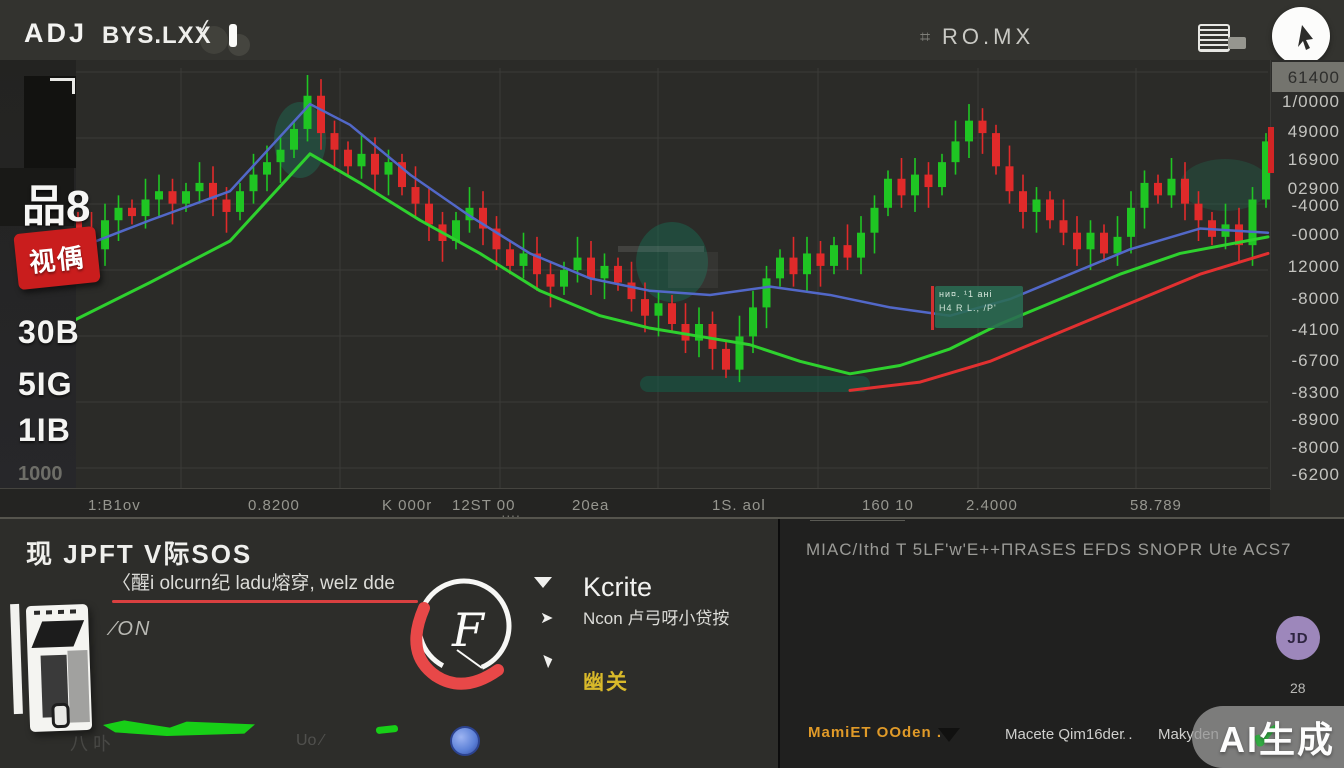 This screenshot has width=1344, height=768. Describe the element at coordinates (56, 33) in the screenshot. I see `app-logo: ADJ` at that location.